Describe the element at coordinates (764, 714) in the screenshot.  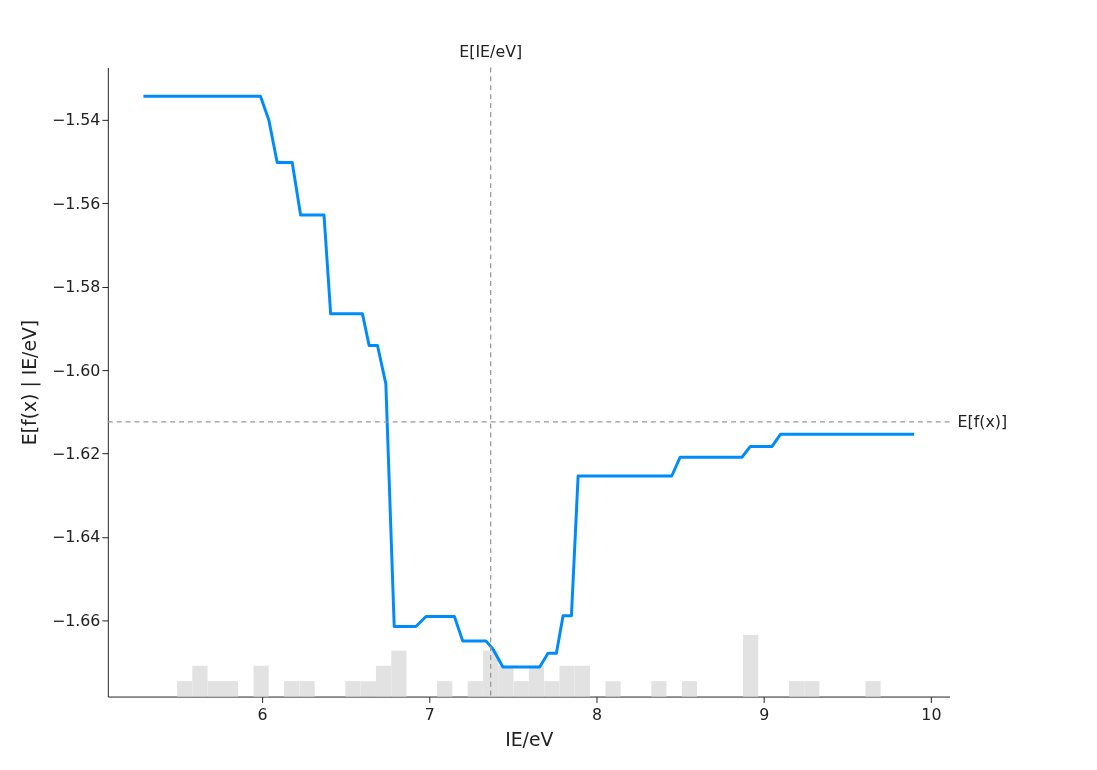
I see `x-tick-label: 9` at that location.